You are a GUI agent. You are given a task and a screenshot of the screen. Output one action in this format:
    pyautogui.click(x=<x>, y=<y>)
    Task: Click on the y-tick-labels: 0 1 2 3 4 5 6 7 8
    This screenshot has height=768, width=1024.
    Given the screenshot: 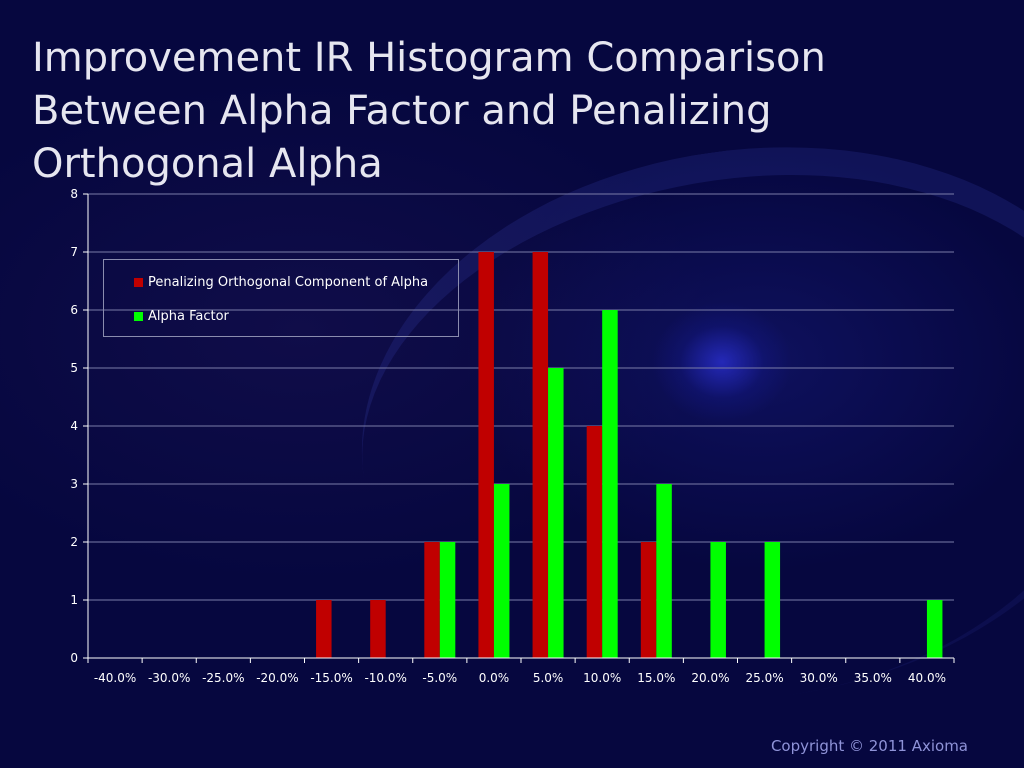 What is the action you would take?
    pyautogui.click(x=74, y=426)
    